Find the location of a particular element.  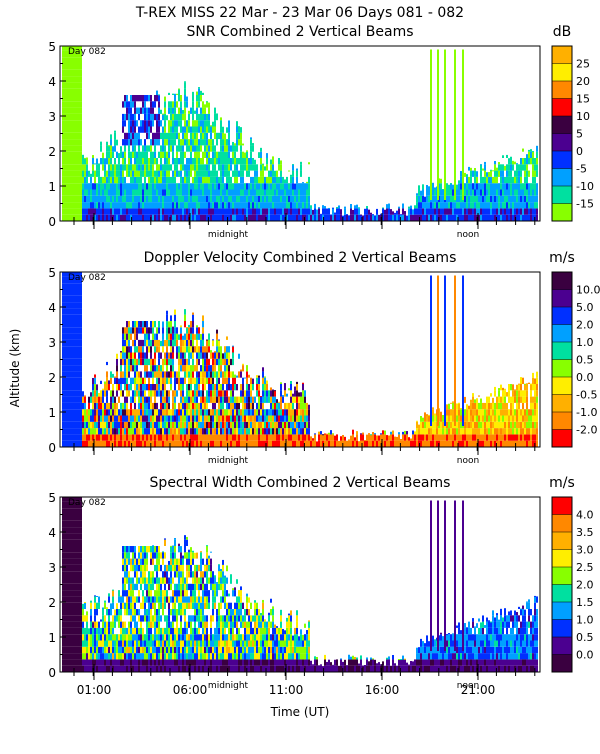

y-tick-label: 5 is located at coordinates (52, 273).